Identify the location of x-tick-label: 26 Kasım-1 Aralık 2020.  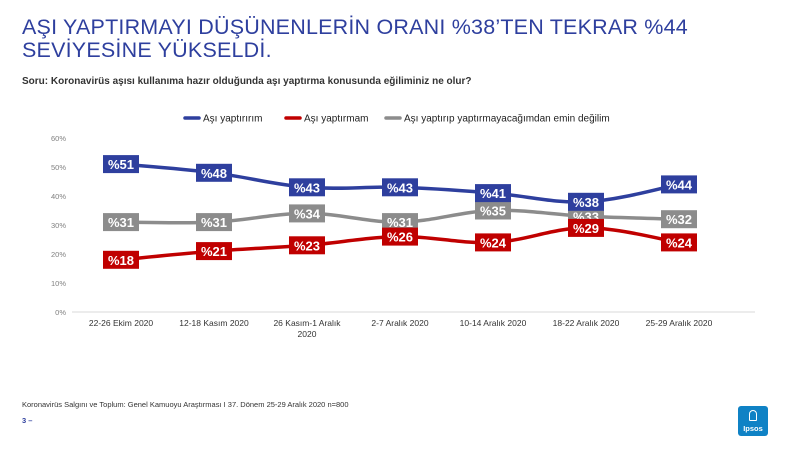
(307, 328).